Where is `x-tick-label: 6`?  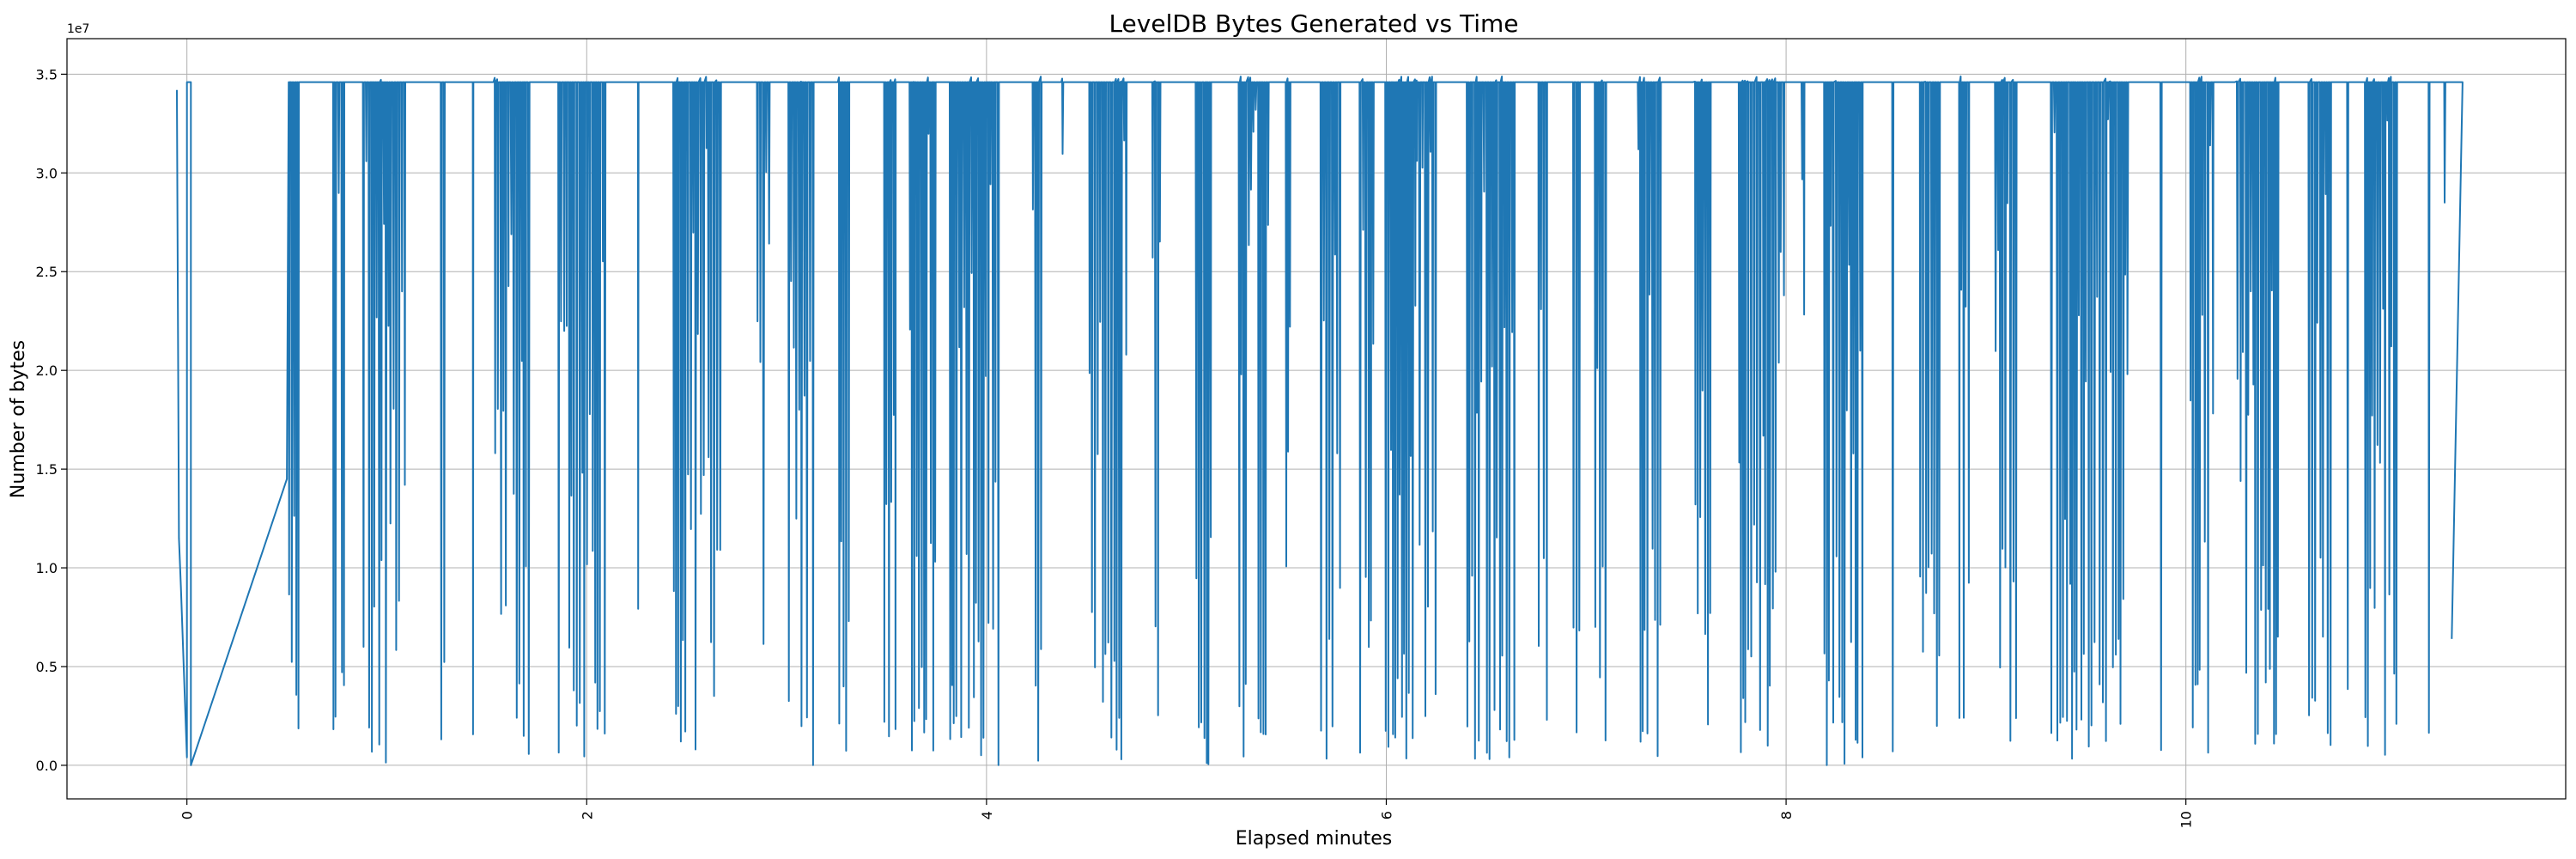 x-tick-label: 6 is located at coordinates (1386, 815).